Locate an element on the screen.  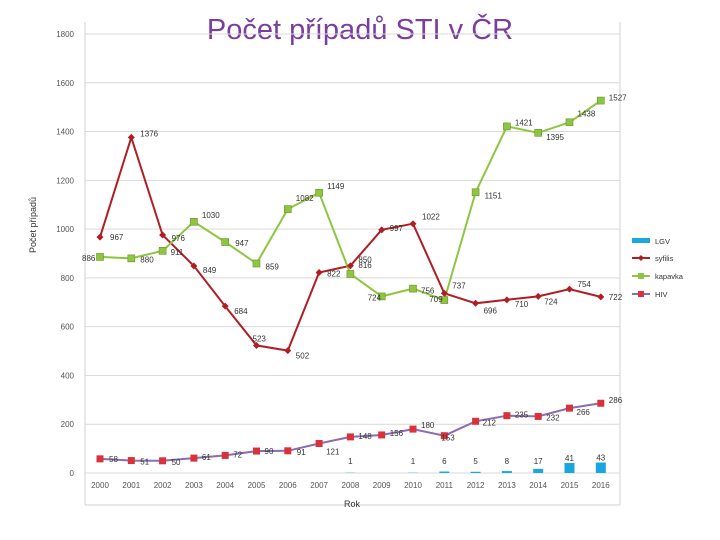
HIV-point-2011 is located at coordinates (444, 436).